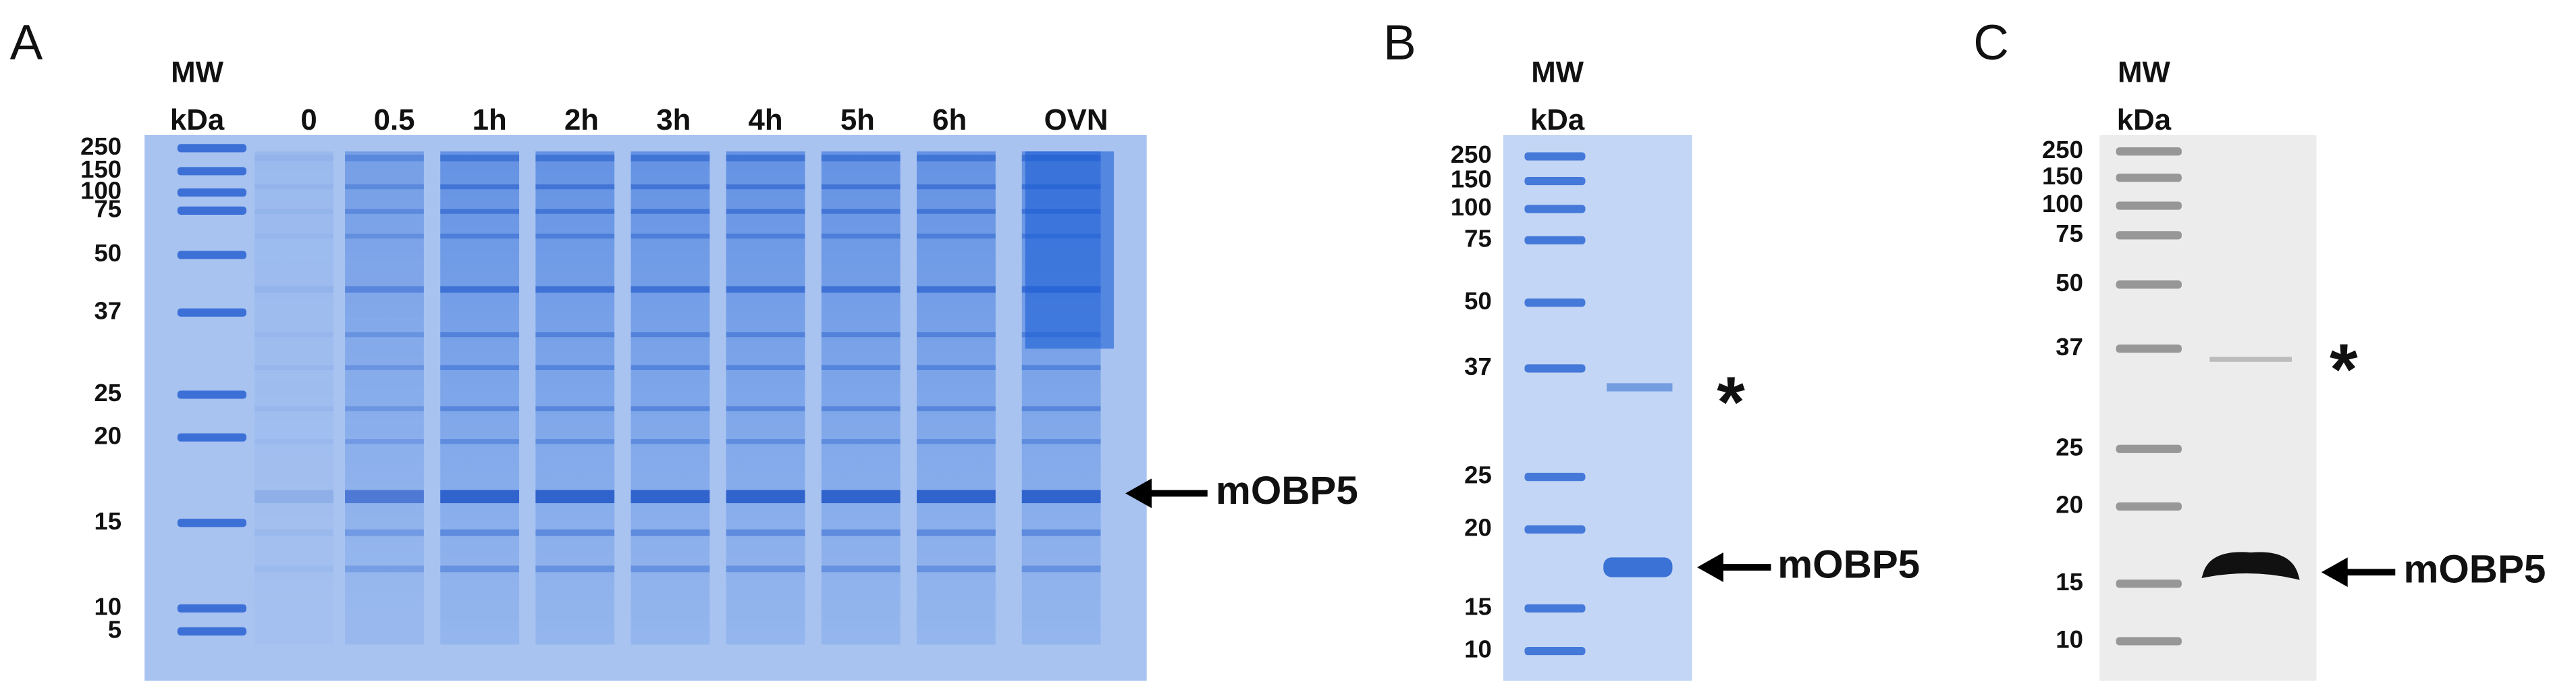  What do you see at coordinates (1399, 43) in the screenshot?
I see `panel-label: B` at bounding box center [1399, 43].